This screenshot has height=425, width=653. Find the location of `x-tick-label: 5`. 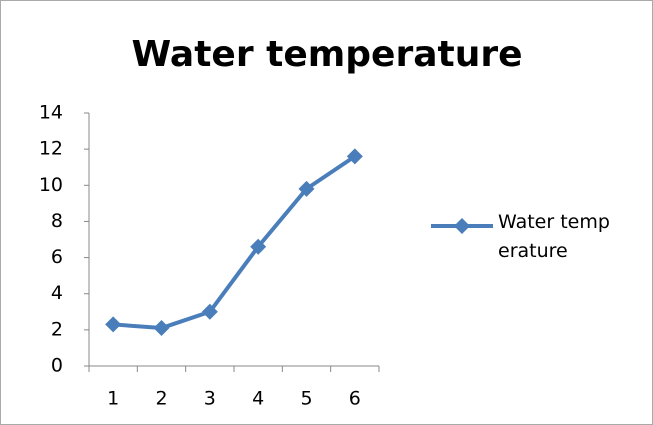

x-tick-label: 5 is located at coordinates (306, 399).